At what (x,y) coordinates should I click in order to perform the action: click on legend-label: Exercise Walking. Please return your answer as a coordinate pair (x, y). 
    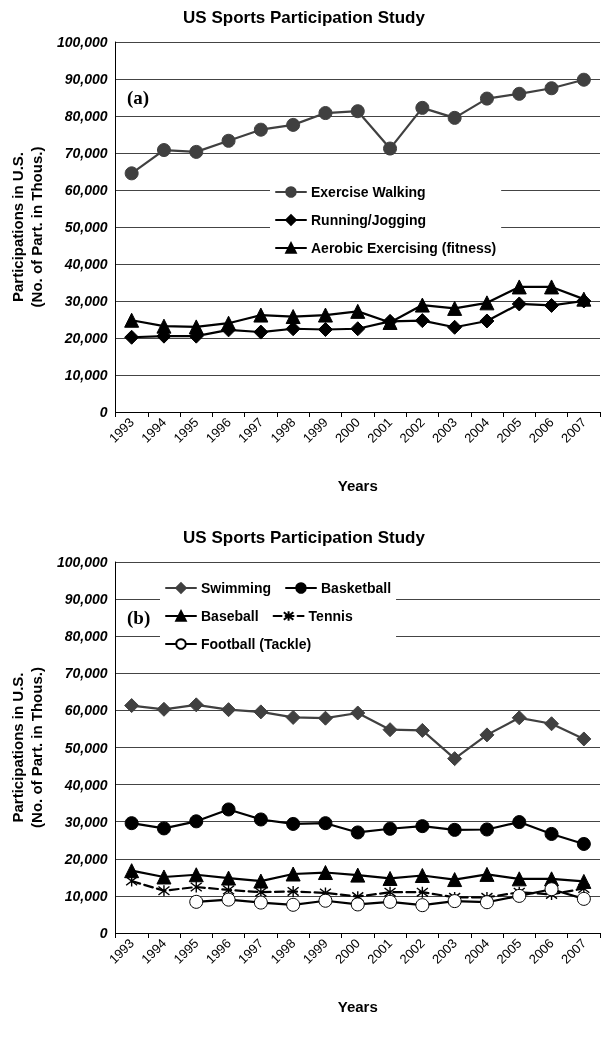
    Looking at the image, I should click on (368, 192).